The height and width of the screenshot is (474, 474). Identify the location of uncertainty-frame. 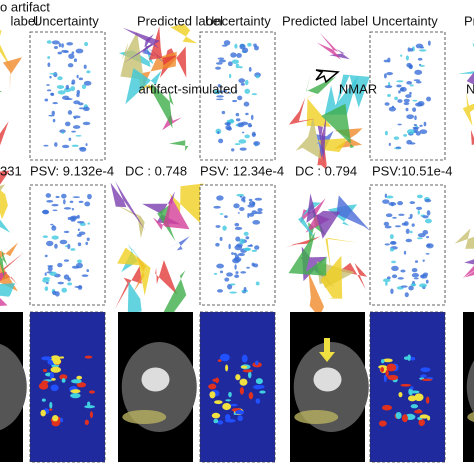
(237, 96).